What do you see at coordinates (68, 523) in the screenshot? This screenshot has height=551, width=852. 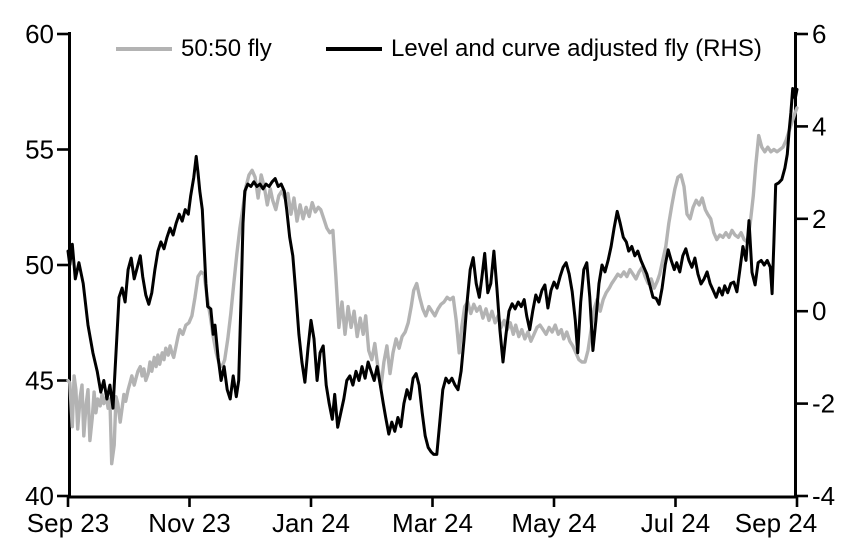 I see `x-axis-tick-label: Sep 23` at bounding box center [68, 523].